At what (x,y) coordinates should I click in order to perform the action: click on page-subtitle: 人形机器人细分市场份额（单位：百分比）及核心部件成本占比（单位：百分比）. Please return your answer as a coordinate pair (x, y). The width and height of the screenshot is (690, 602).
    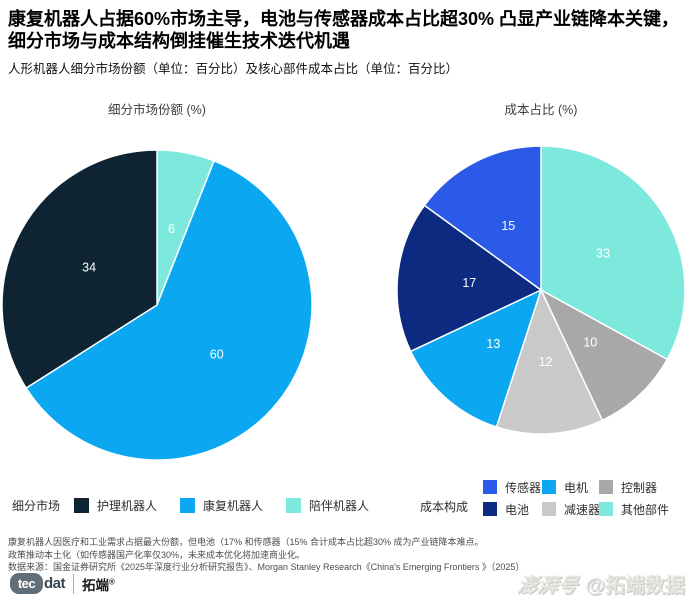
    Looking at the image, I should click on (233, 69).